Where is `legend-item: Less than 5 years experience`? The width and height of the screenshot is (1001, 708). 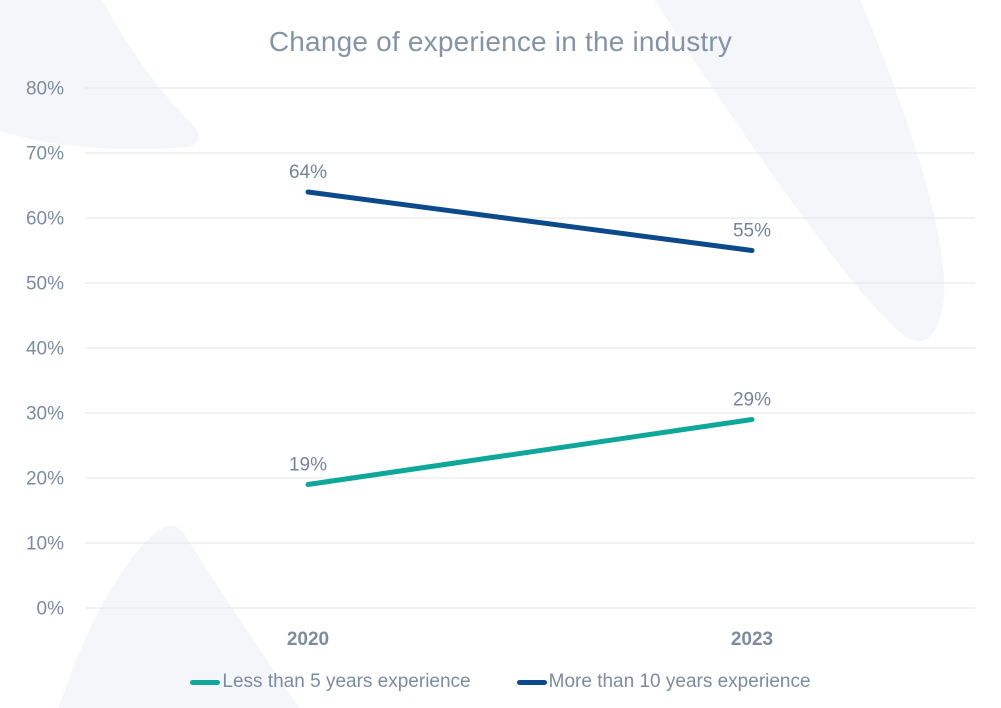
legend-item: Less than 5 years experience is located at coordinates (330, 682).